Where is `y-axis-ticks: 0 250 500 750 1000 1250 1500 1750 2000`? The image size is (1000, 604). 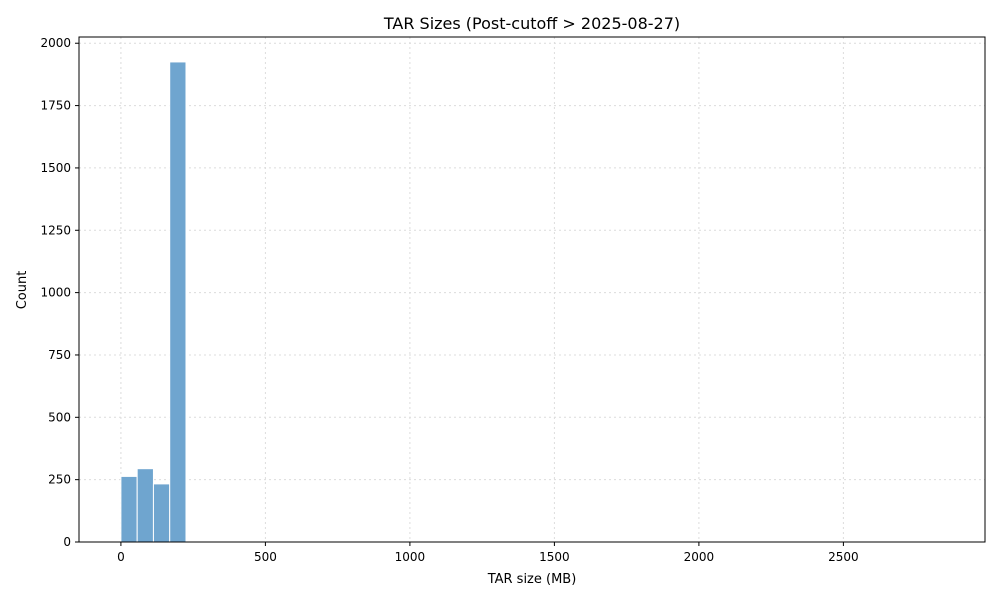
y-axis-ticks: 0 250 500 750 1000 1250 1500 1750 2000 is located at coordinates (59, 292).